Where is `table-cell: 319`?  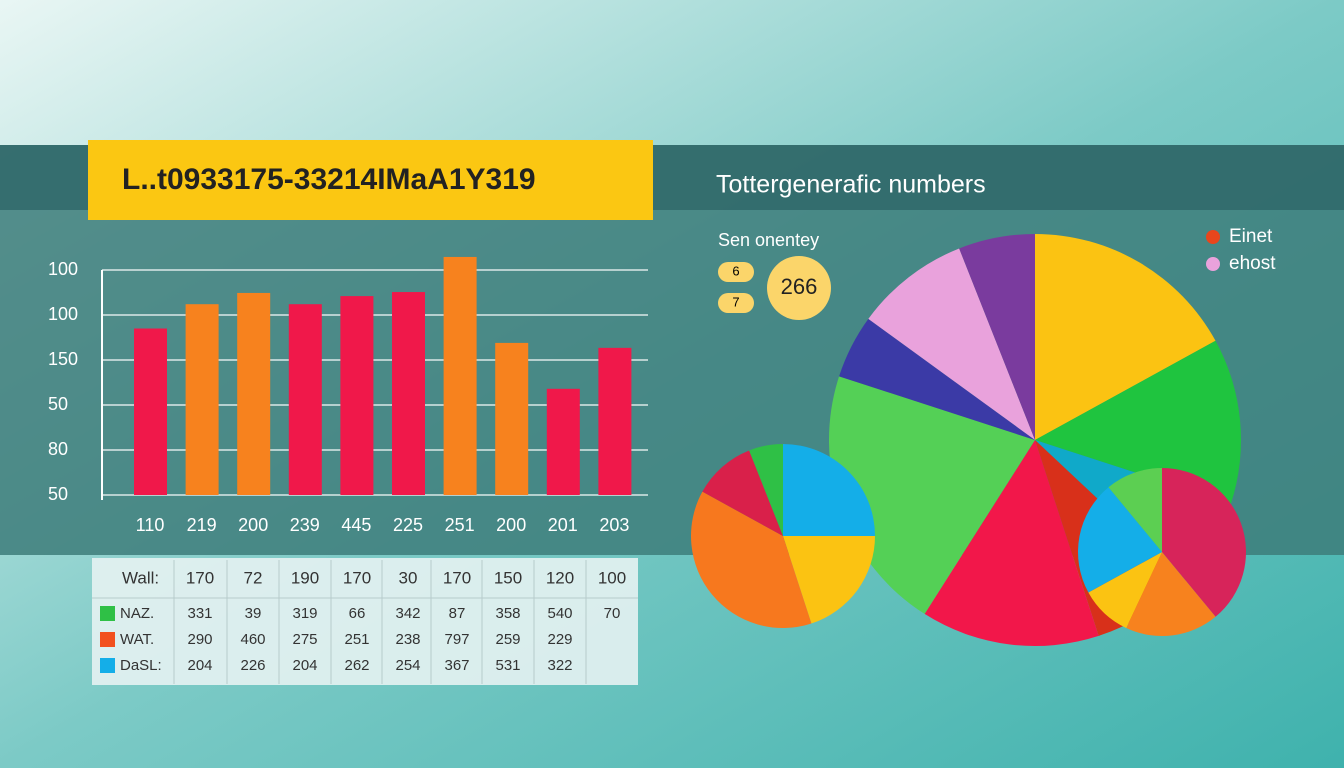
table-cell: 319 is located at coordinates (304, 613).